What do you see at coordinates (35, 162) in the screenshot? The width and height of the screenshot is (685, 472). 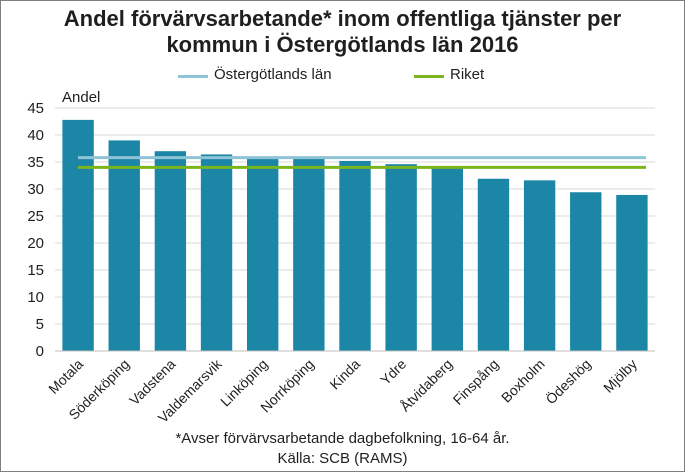 I see `y-tick-label-35: 35` at bounding box center [35, 162].